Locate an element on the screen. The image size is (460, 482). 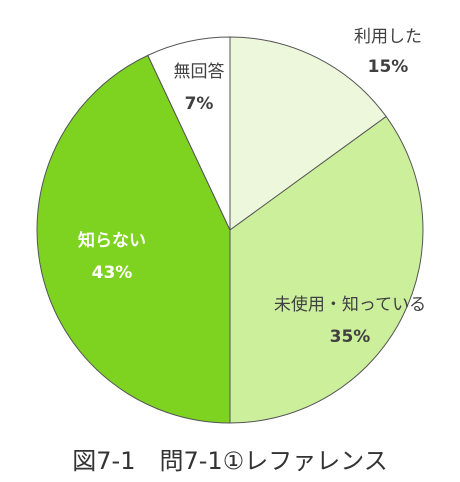
slice-value-used: 15% is located at coordinates (388, 67).